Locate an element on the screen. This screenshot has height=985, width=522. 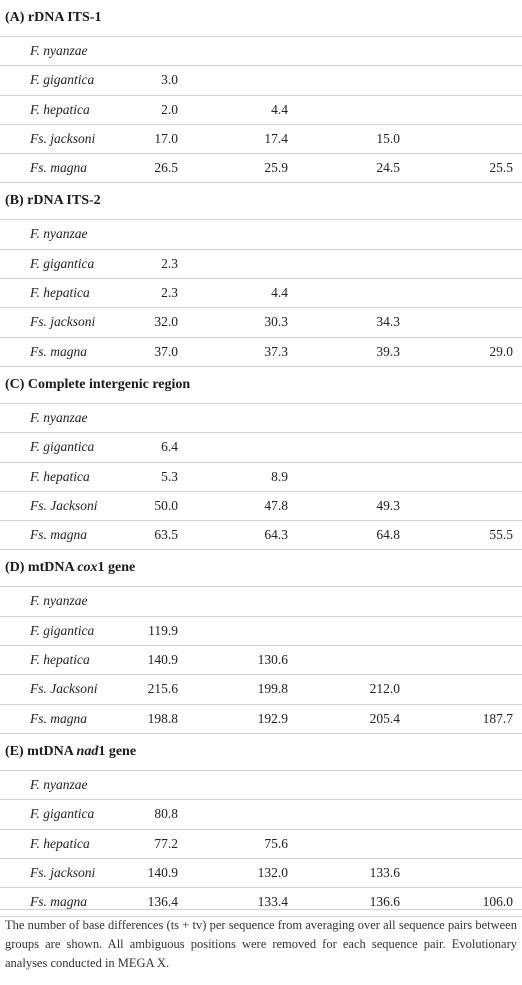
distance-value: 34.3 is located at coordinates (388, 322).